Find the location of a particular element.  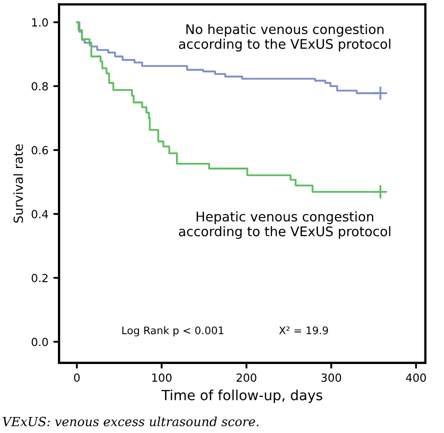

x-tick-label: 200 is located at coordinates (246, 377).